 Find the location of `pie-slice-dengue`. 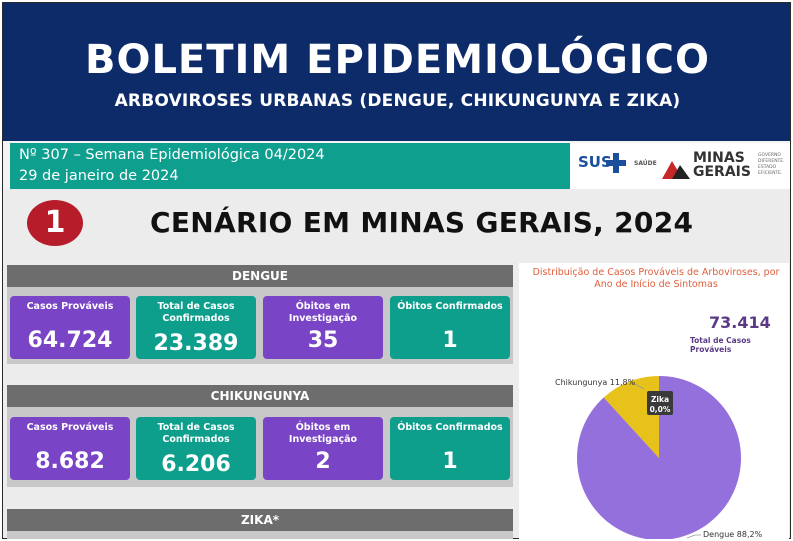

pie-slice-dengue is located at coordinates (659, 457).